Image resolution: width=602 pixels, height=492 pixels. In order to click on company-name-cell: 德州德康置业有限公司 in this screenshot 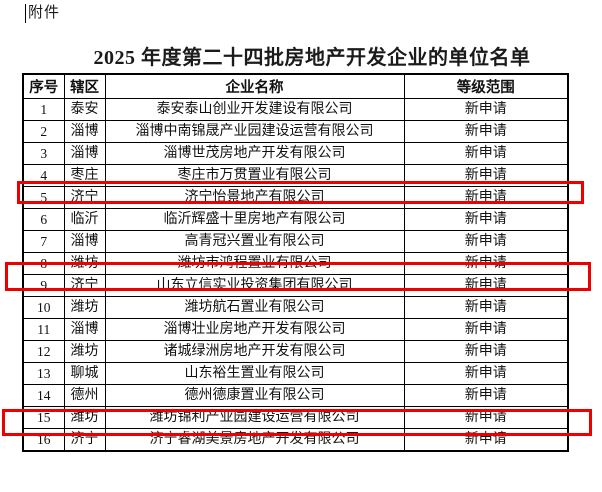, I will do `click(254, 395)`.